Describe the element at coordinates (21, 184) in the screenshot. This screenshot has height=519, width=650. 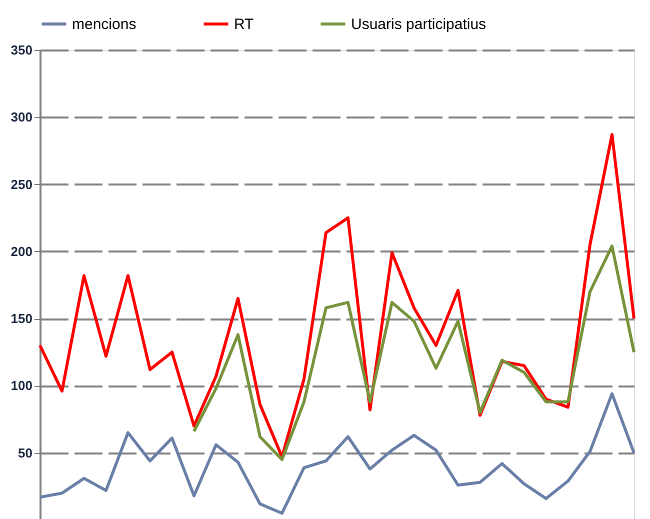
I see `y-tick-label: 250` at that location.